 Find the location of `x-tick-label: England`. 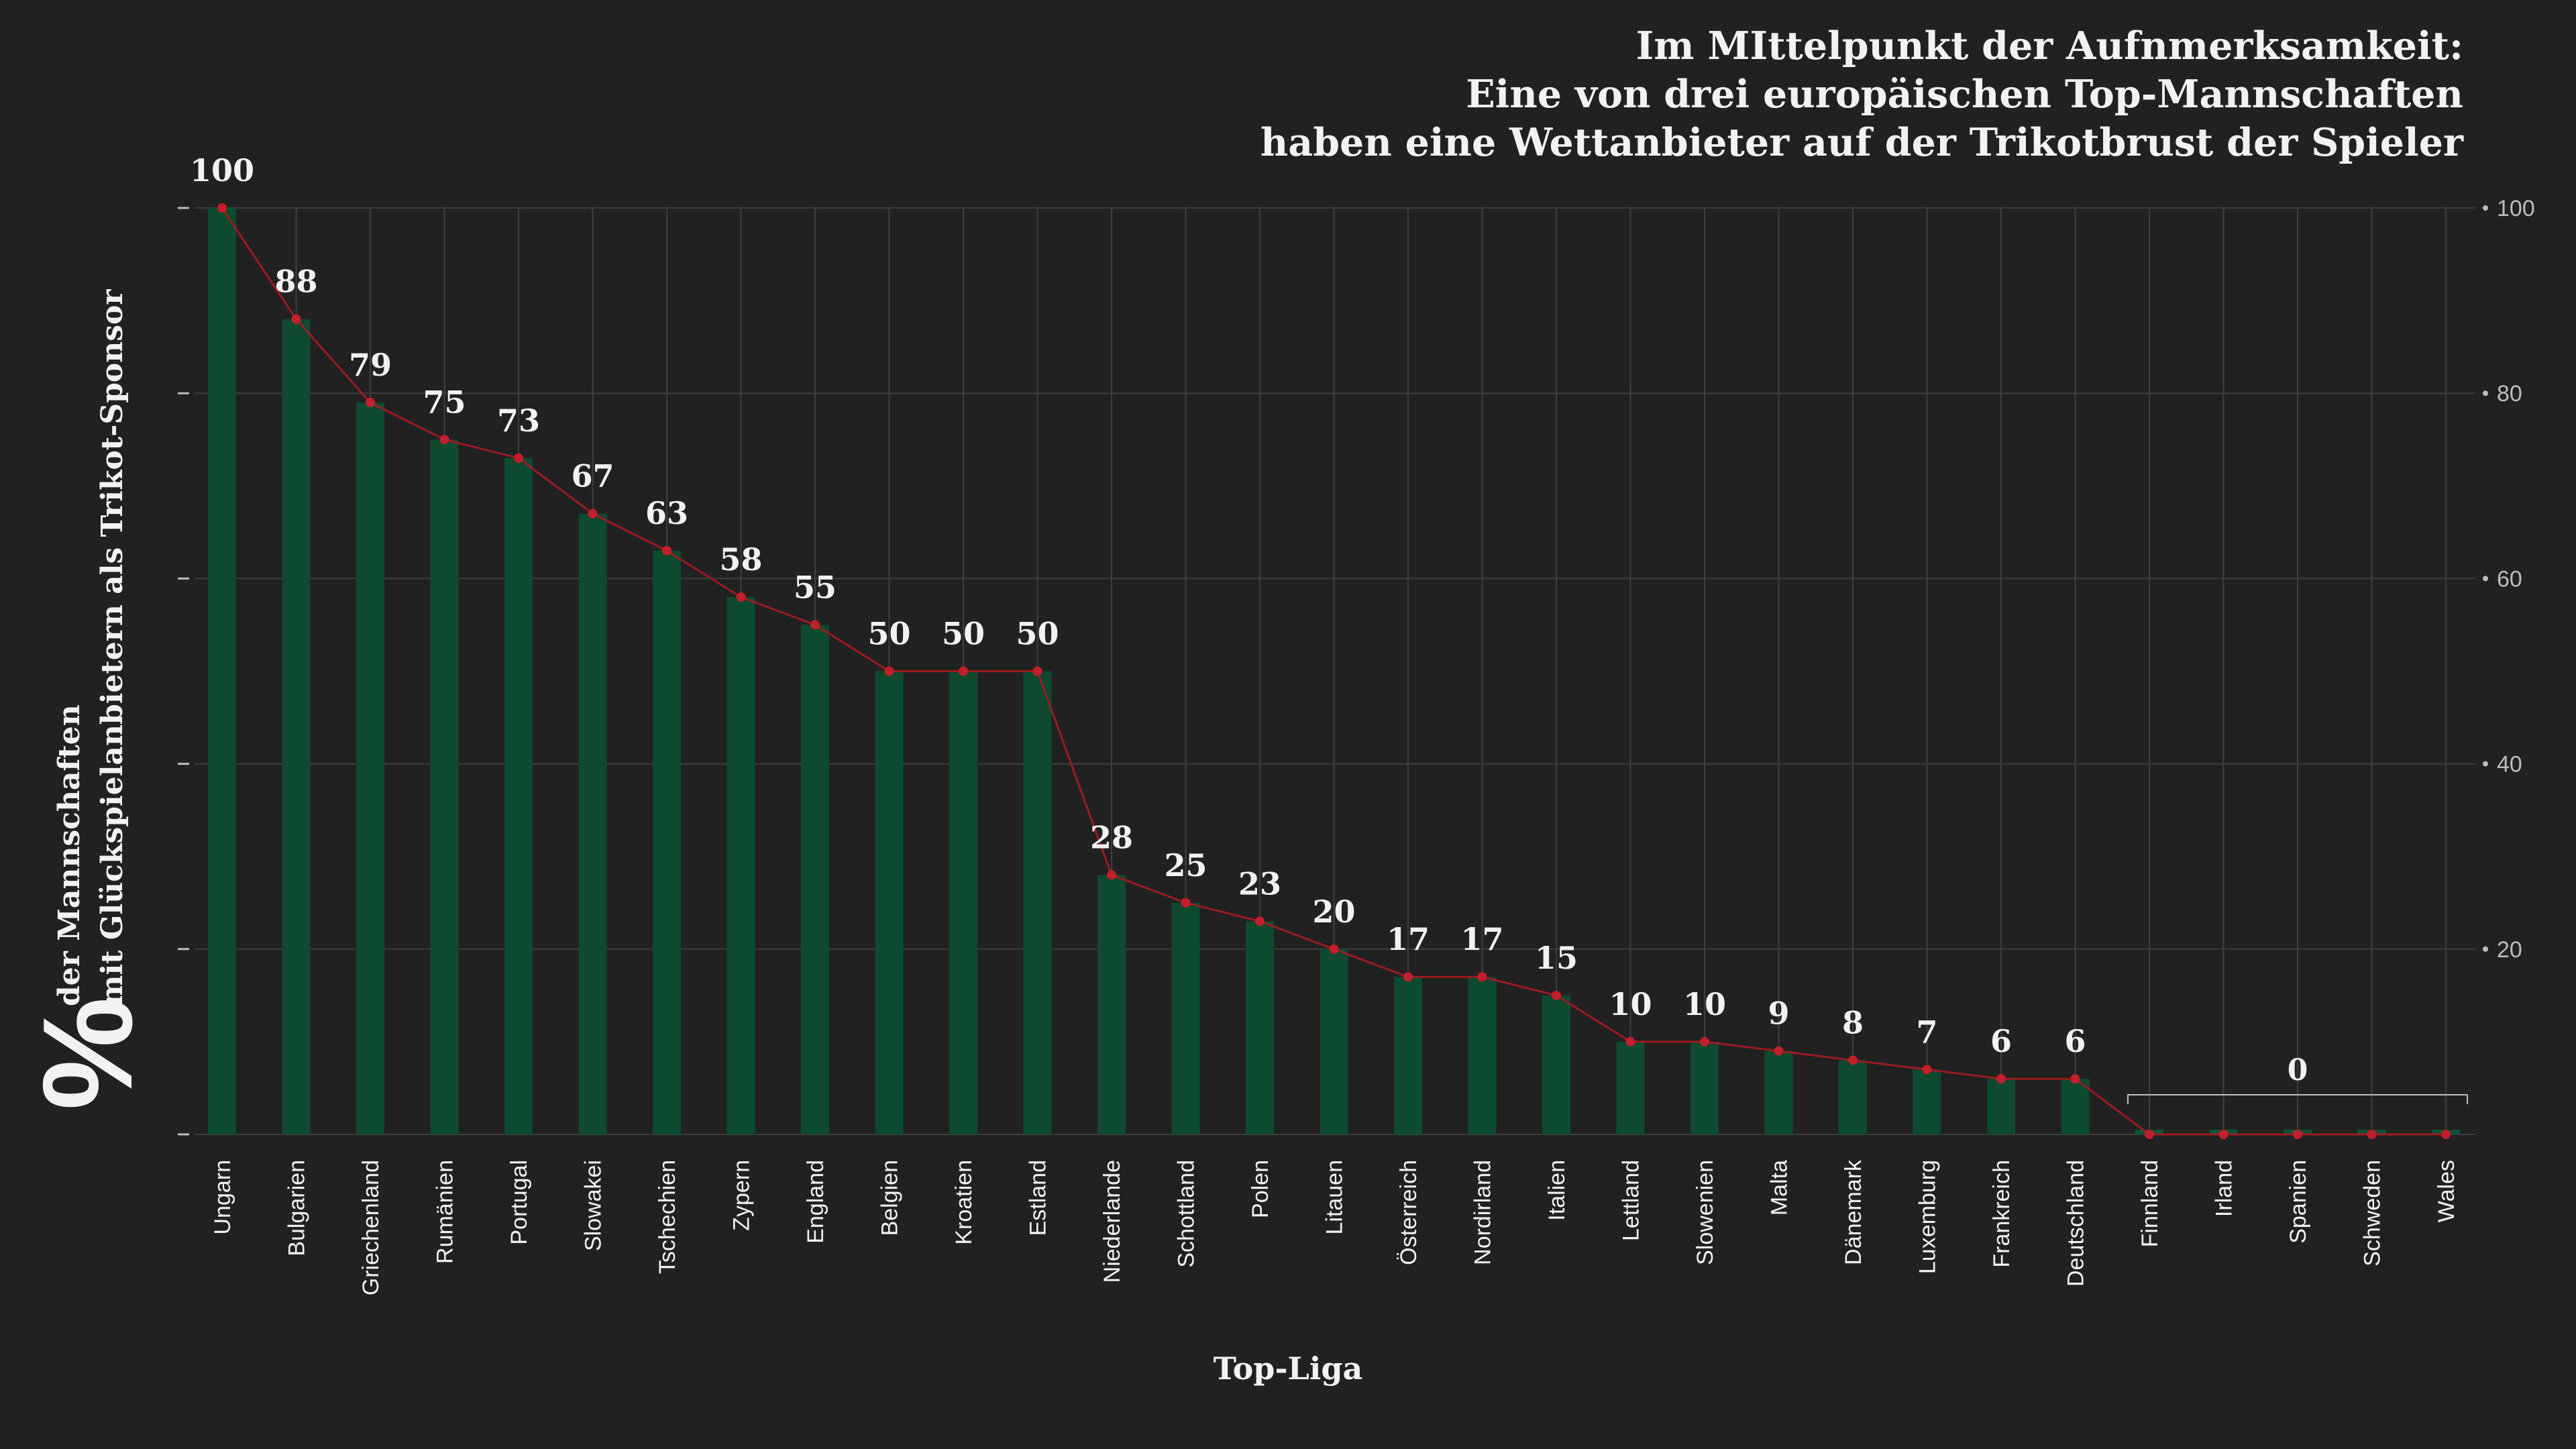

x-tick-label: England is located at coordinates (815, 1202).